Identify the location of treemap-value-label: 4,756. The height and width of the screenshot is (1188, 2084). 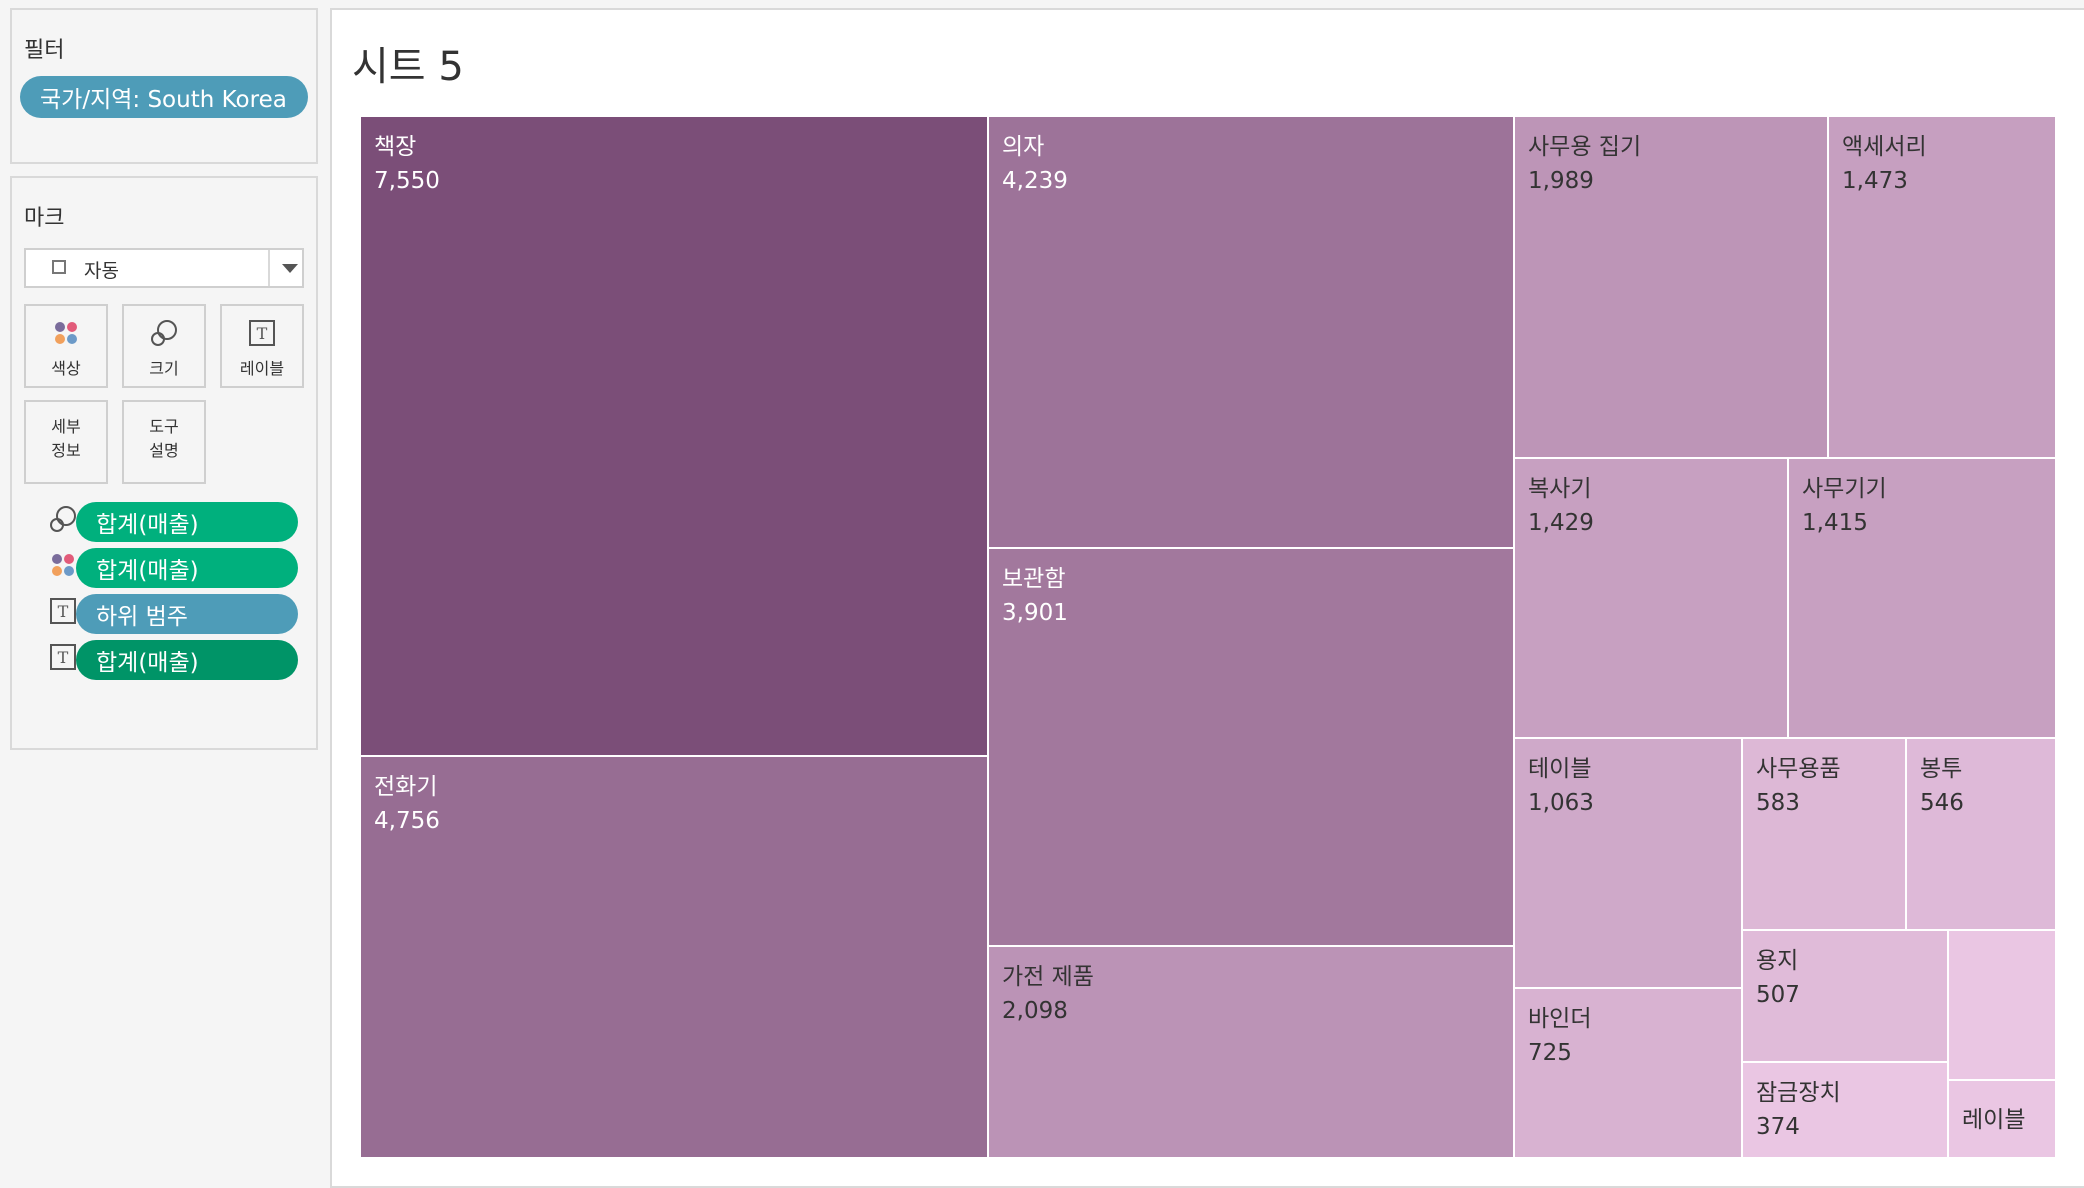
(407, 821).